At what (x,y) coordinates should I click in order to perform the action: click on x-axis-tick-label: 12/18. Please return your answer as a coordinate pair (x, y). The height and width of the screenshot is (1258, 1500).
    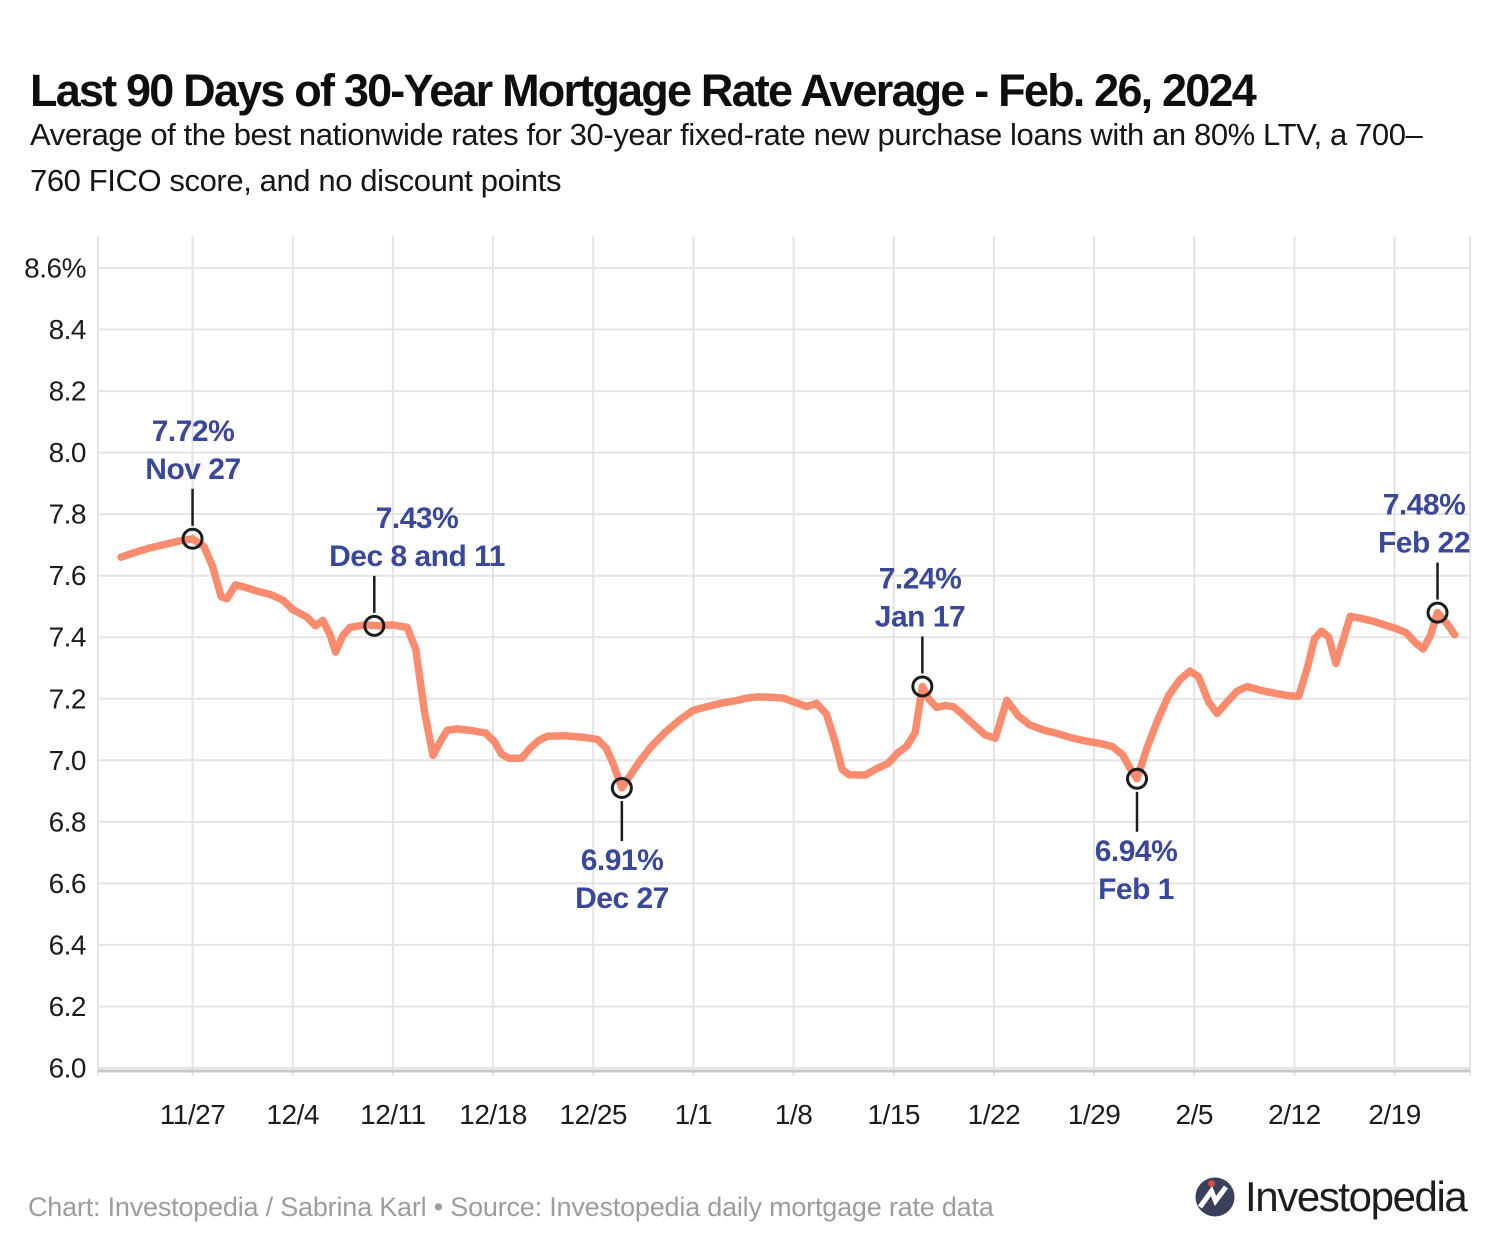
    Looking at the image, I should click on (493, 1114).